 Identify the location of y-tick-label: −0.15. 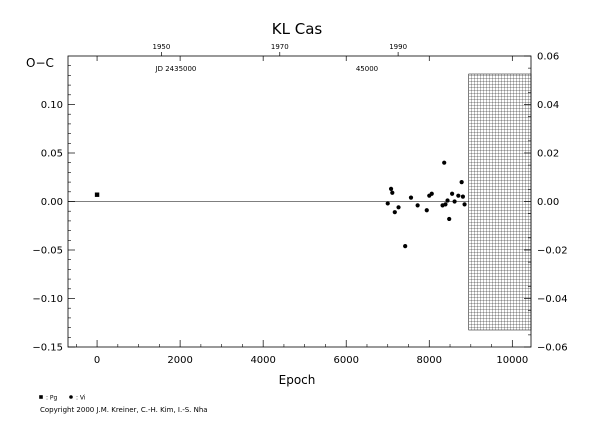
(47, 348).